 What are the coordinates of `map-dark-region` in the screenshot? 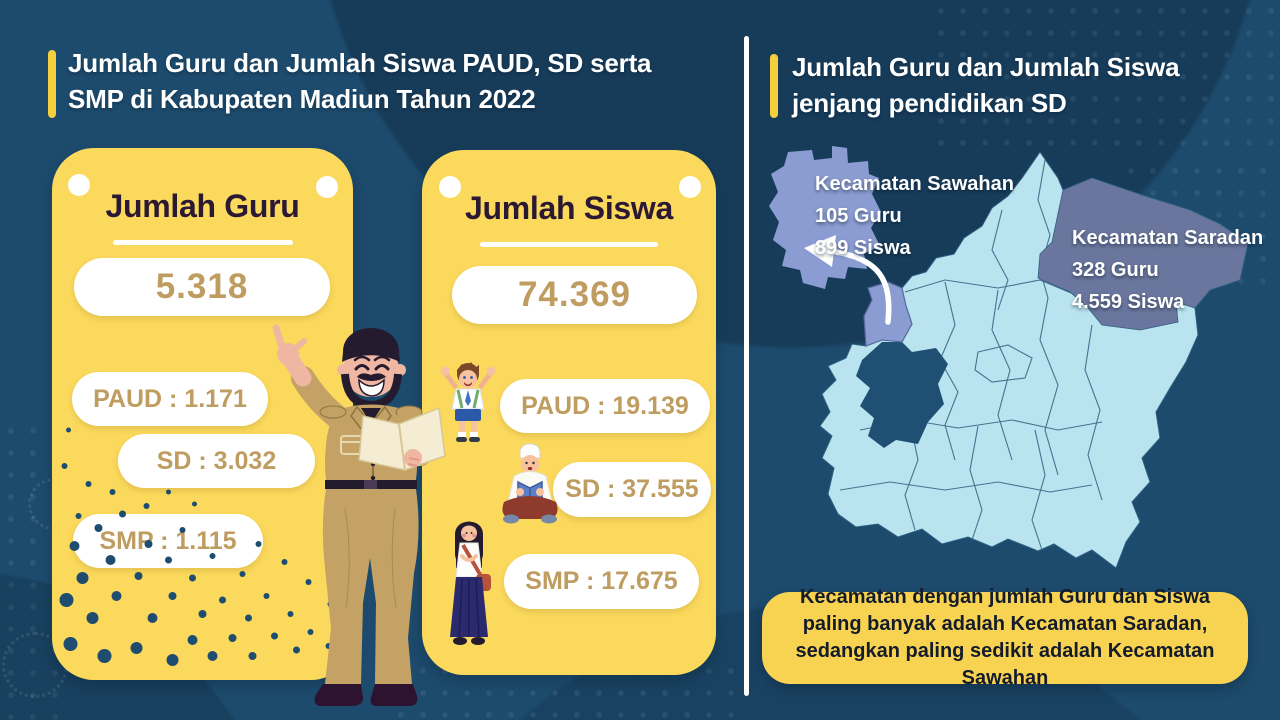 It's located at (902, 395).